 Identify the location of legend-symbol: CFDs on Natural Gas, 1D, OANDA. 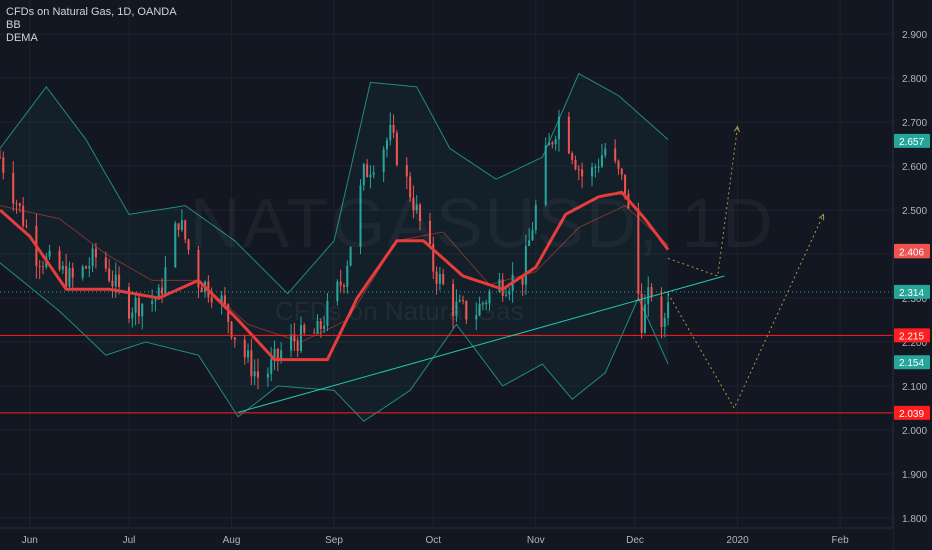
(91, 12).